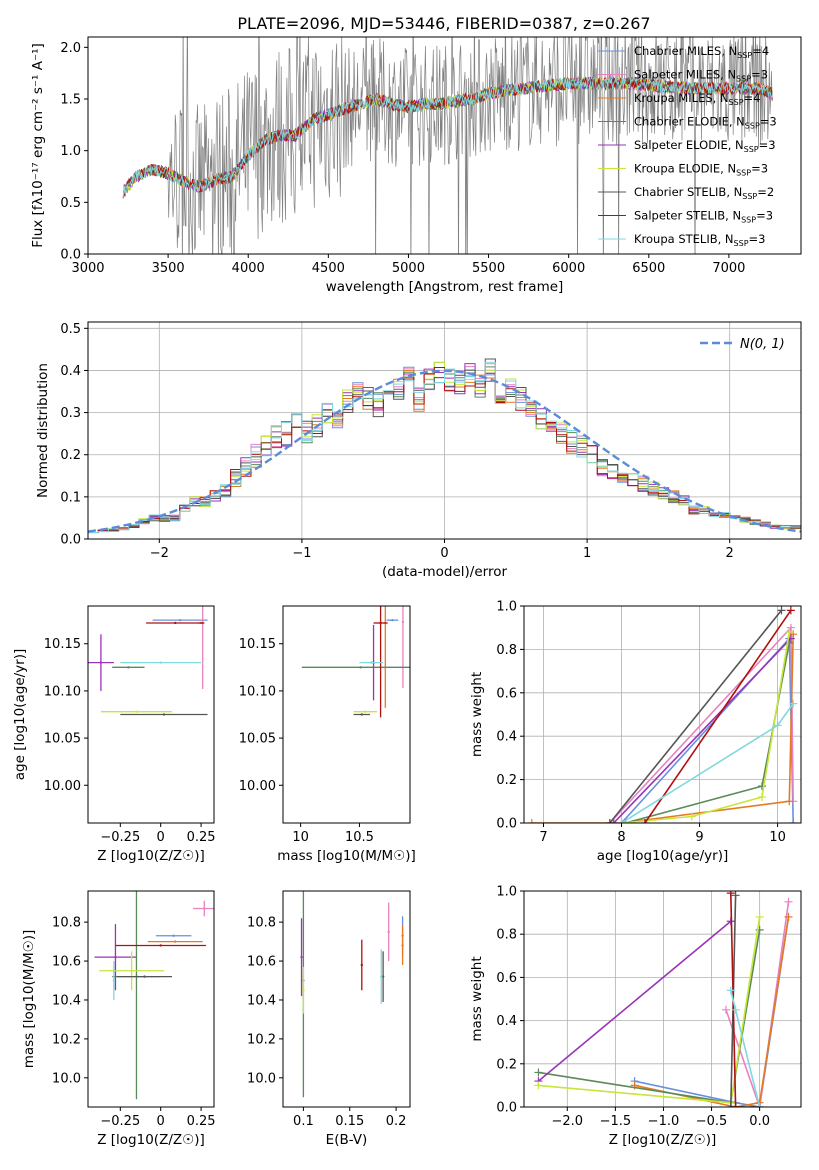 The width and height of the screenshot is (819, 1170). Describe the element at coordinates (66, 1039) in the screenshot. I see `y-tick-label: 10.2` at that location.